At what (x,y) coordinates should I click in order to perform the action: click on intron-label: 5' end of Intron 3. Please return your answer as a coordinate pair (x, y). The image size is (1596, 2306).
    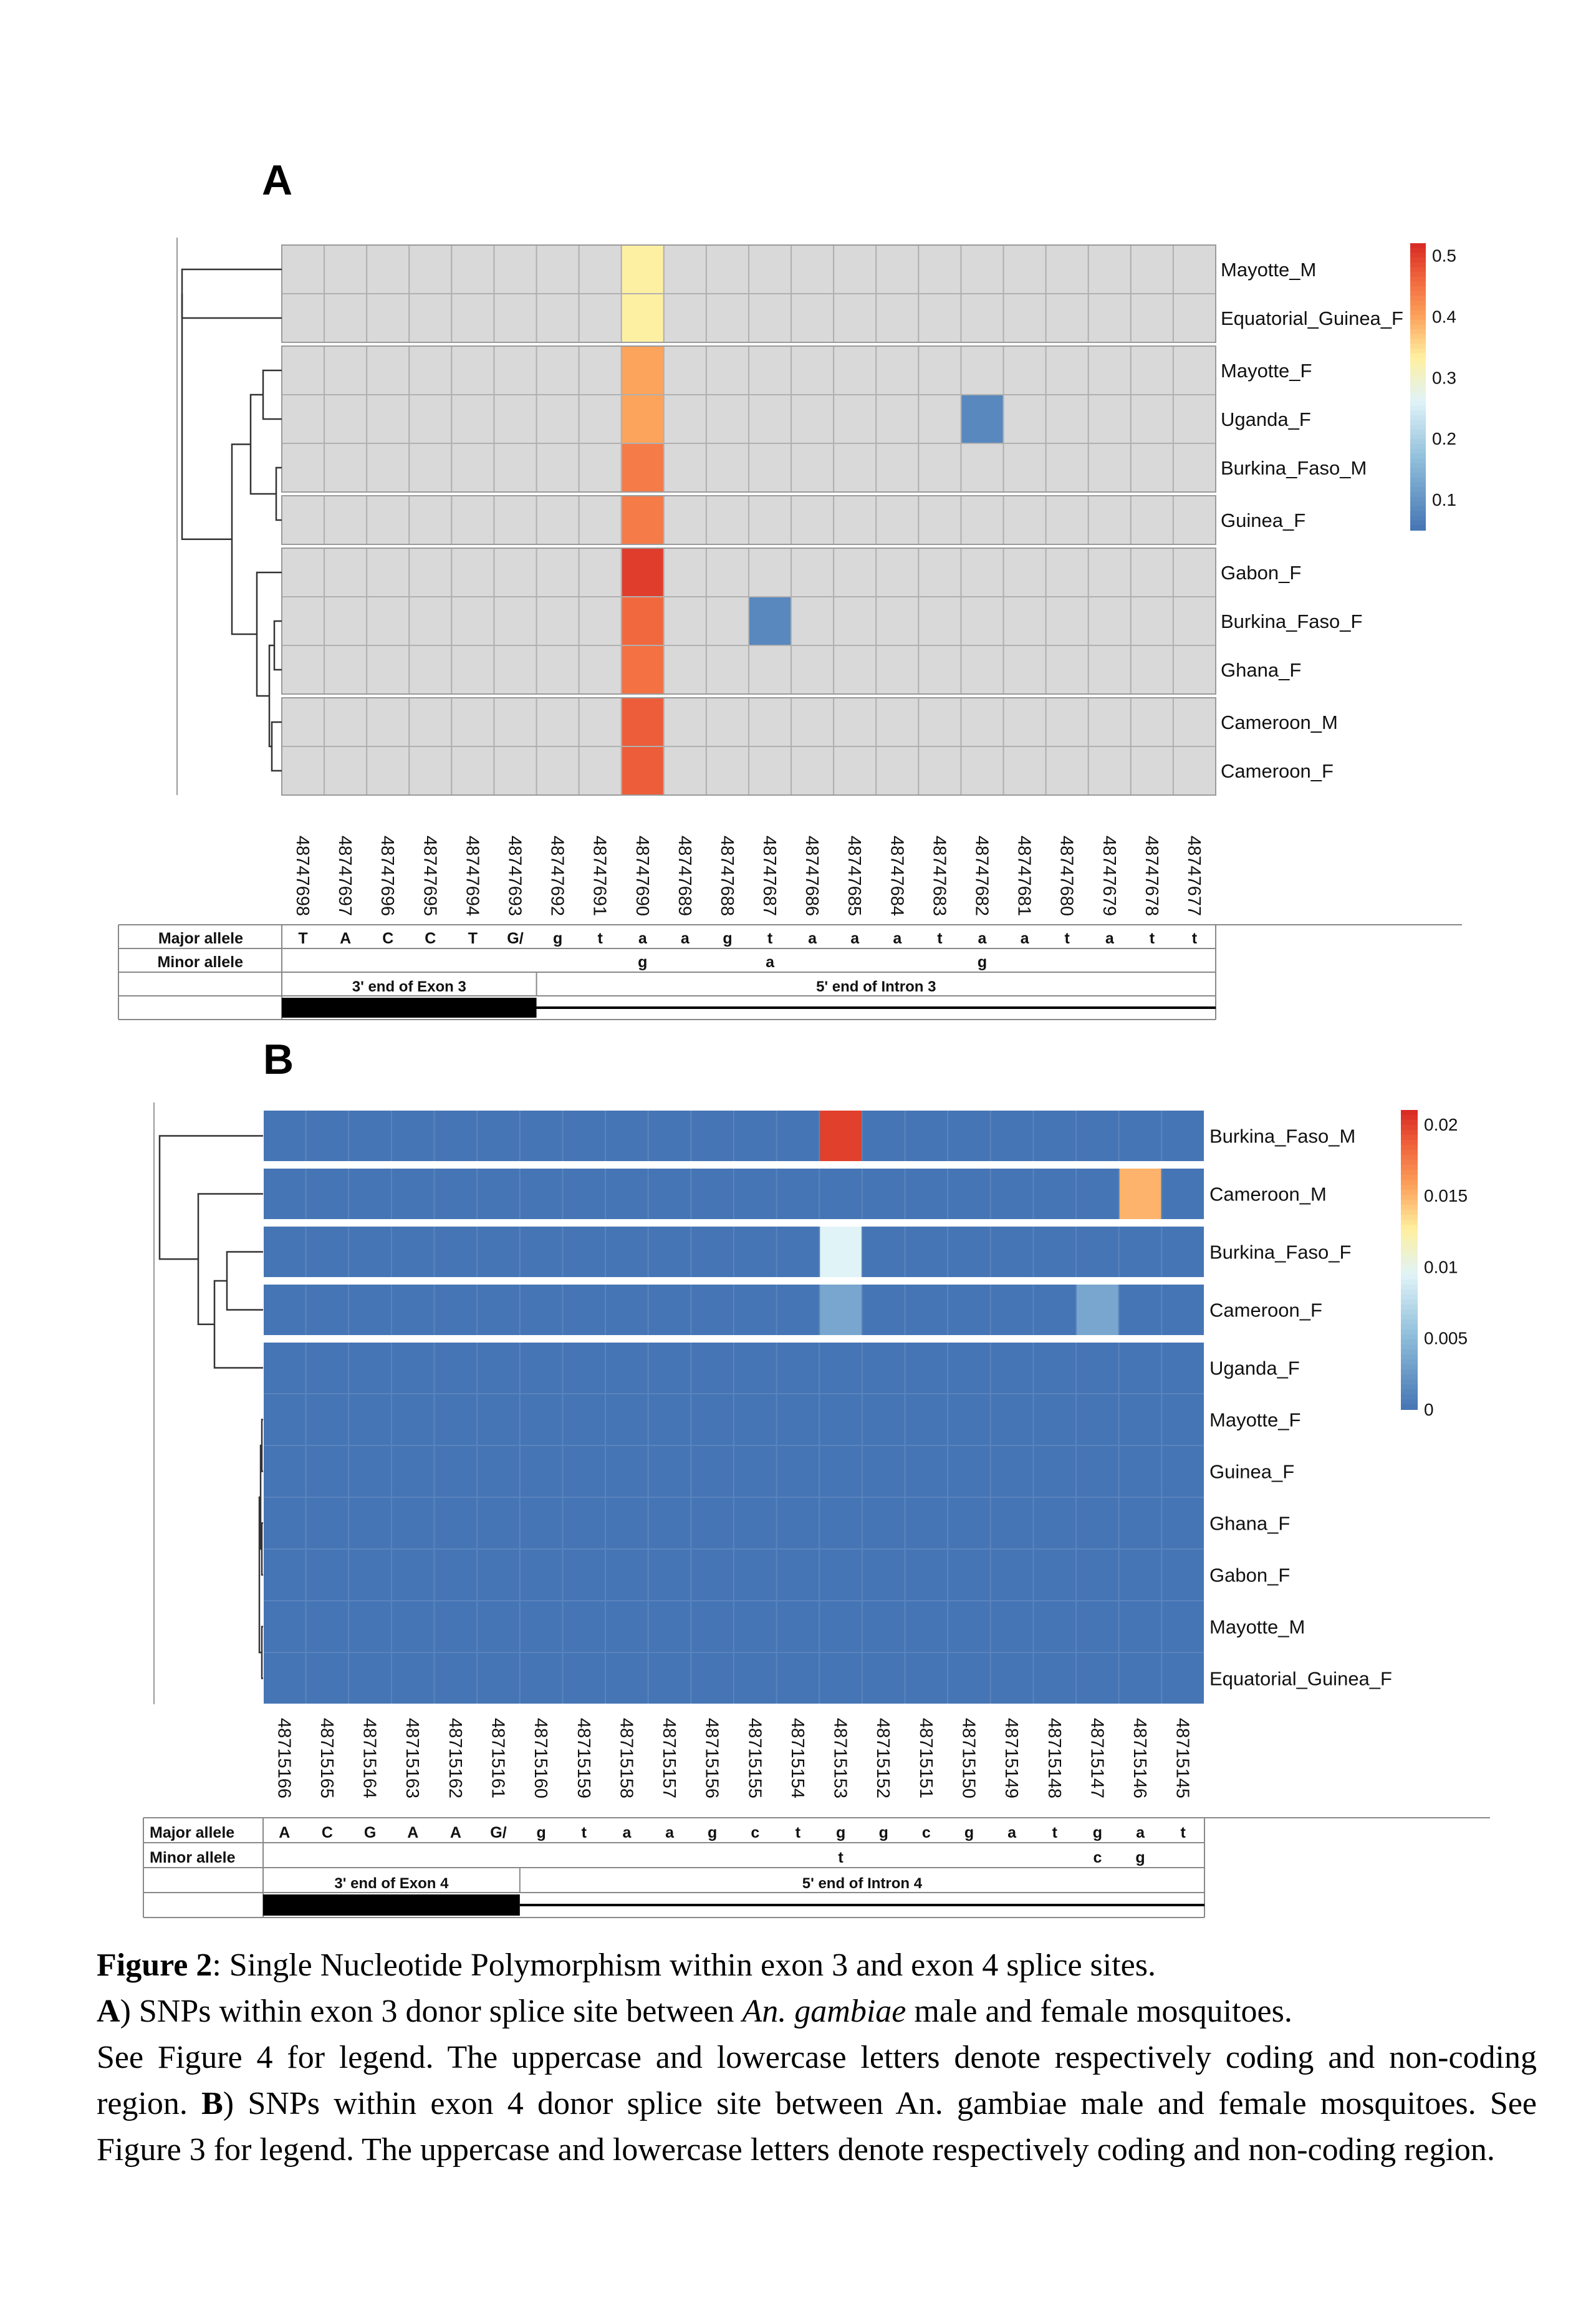
    Looking at the image, I should click on (876, 987).